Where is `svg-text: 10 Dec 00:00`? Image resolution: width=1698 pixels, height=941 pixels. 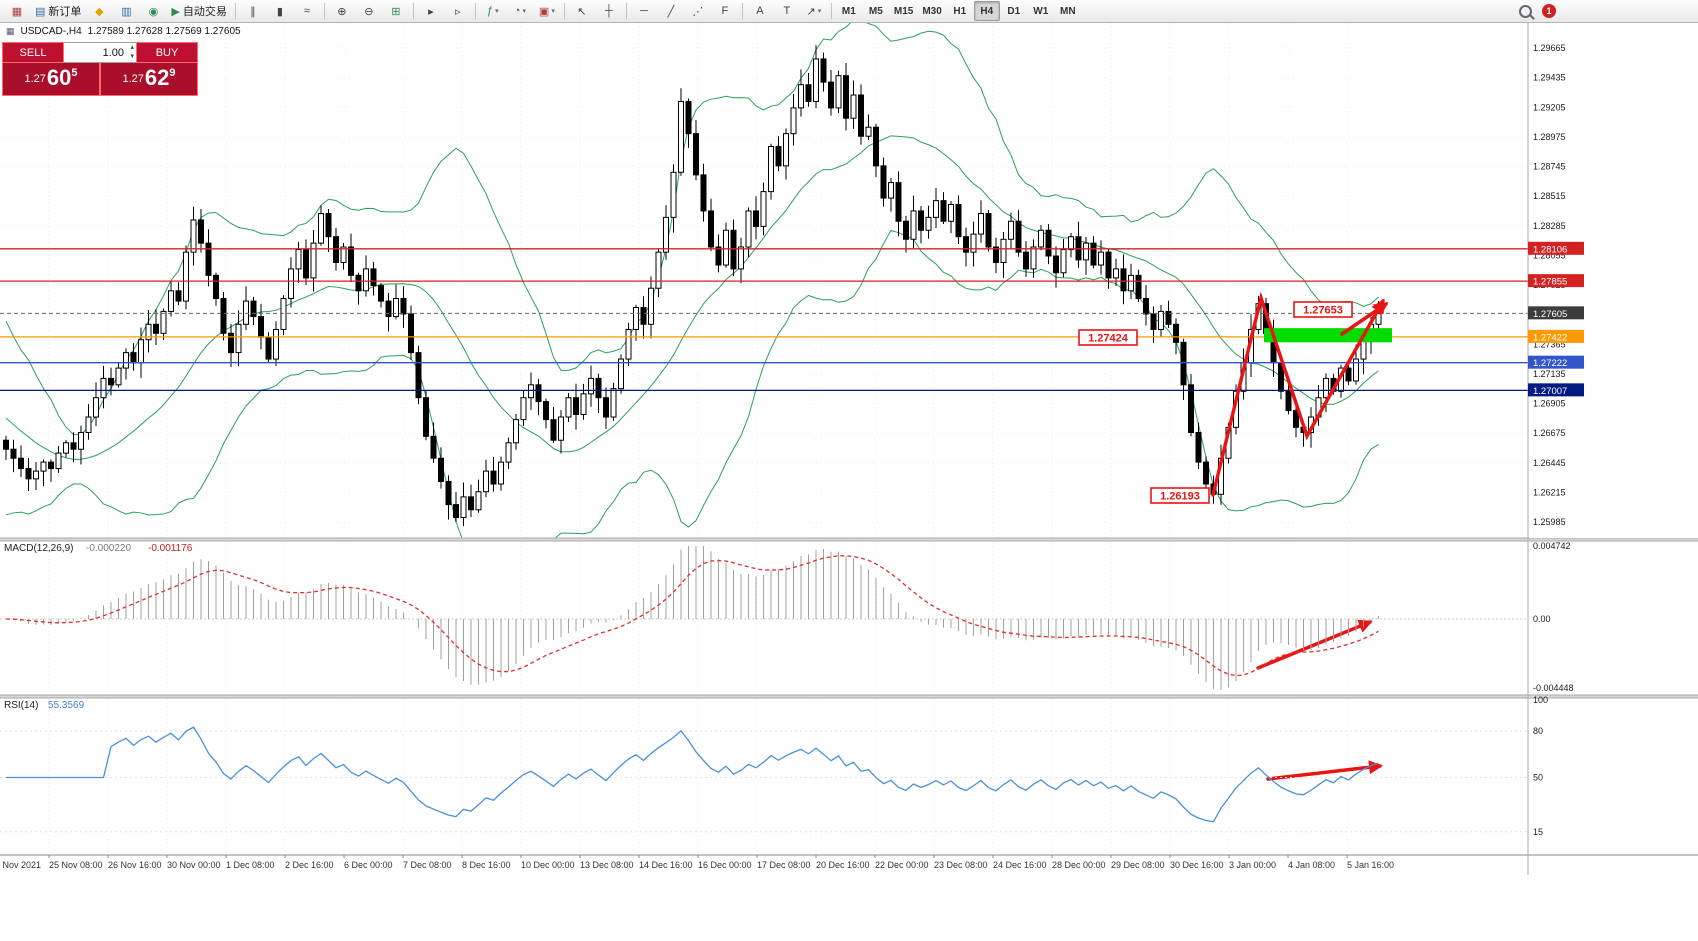 svg-text: 10 Dec 00:00 is located at coordinates (548, 865).